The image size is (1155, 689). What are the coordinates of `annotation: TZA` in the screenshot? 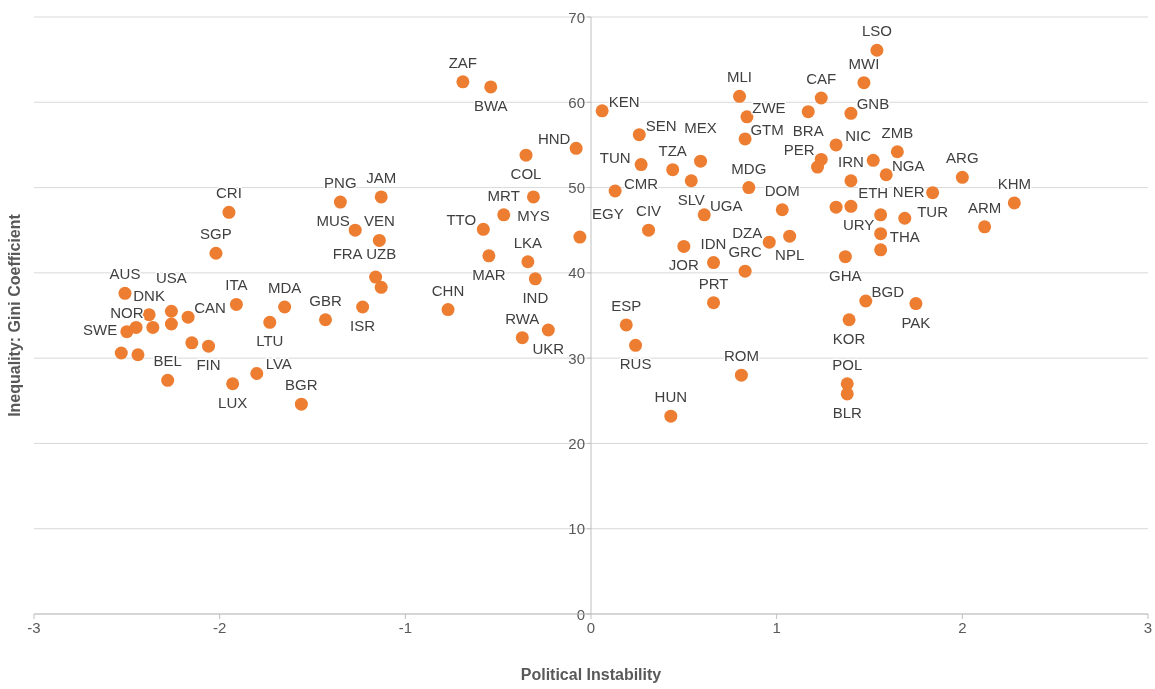 It's located at (672, 150).